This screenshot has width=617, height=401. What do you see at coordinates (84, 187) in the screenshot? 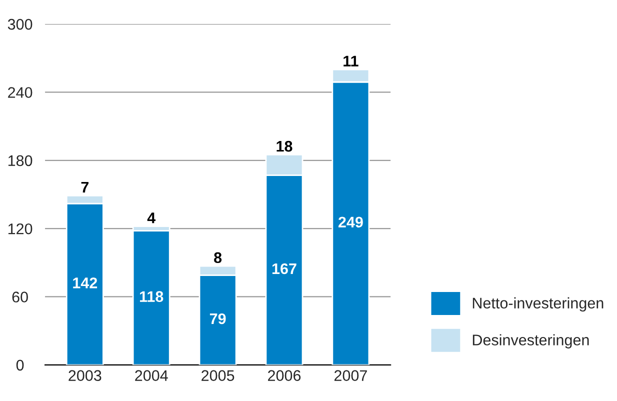
I see `data-label: 7` at bounding box center [84, 187].